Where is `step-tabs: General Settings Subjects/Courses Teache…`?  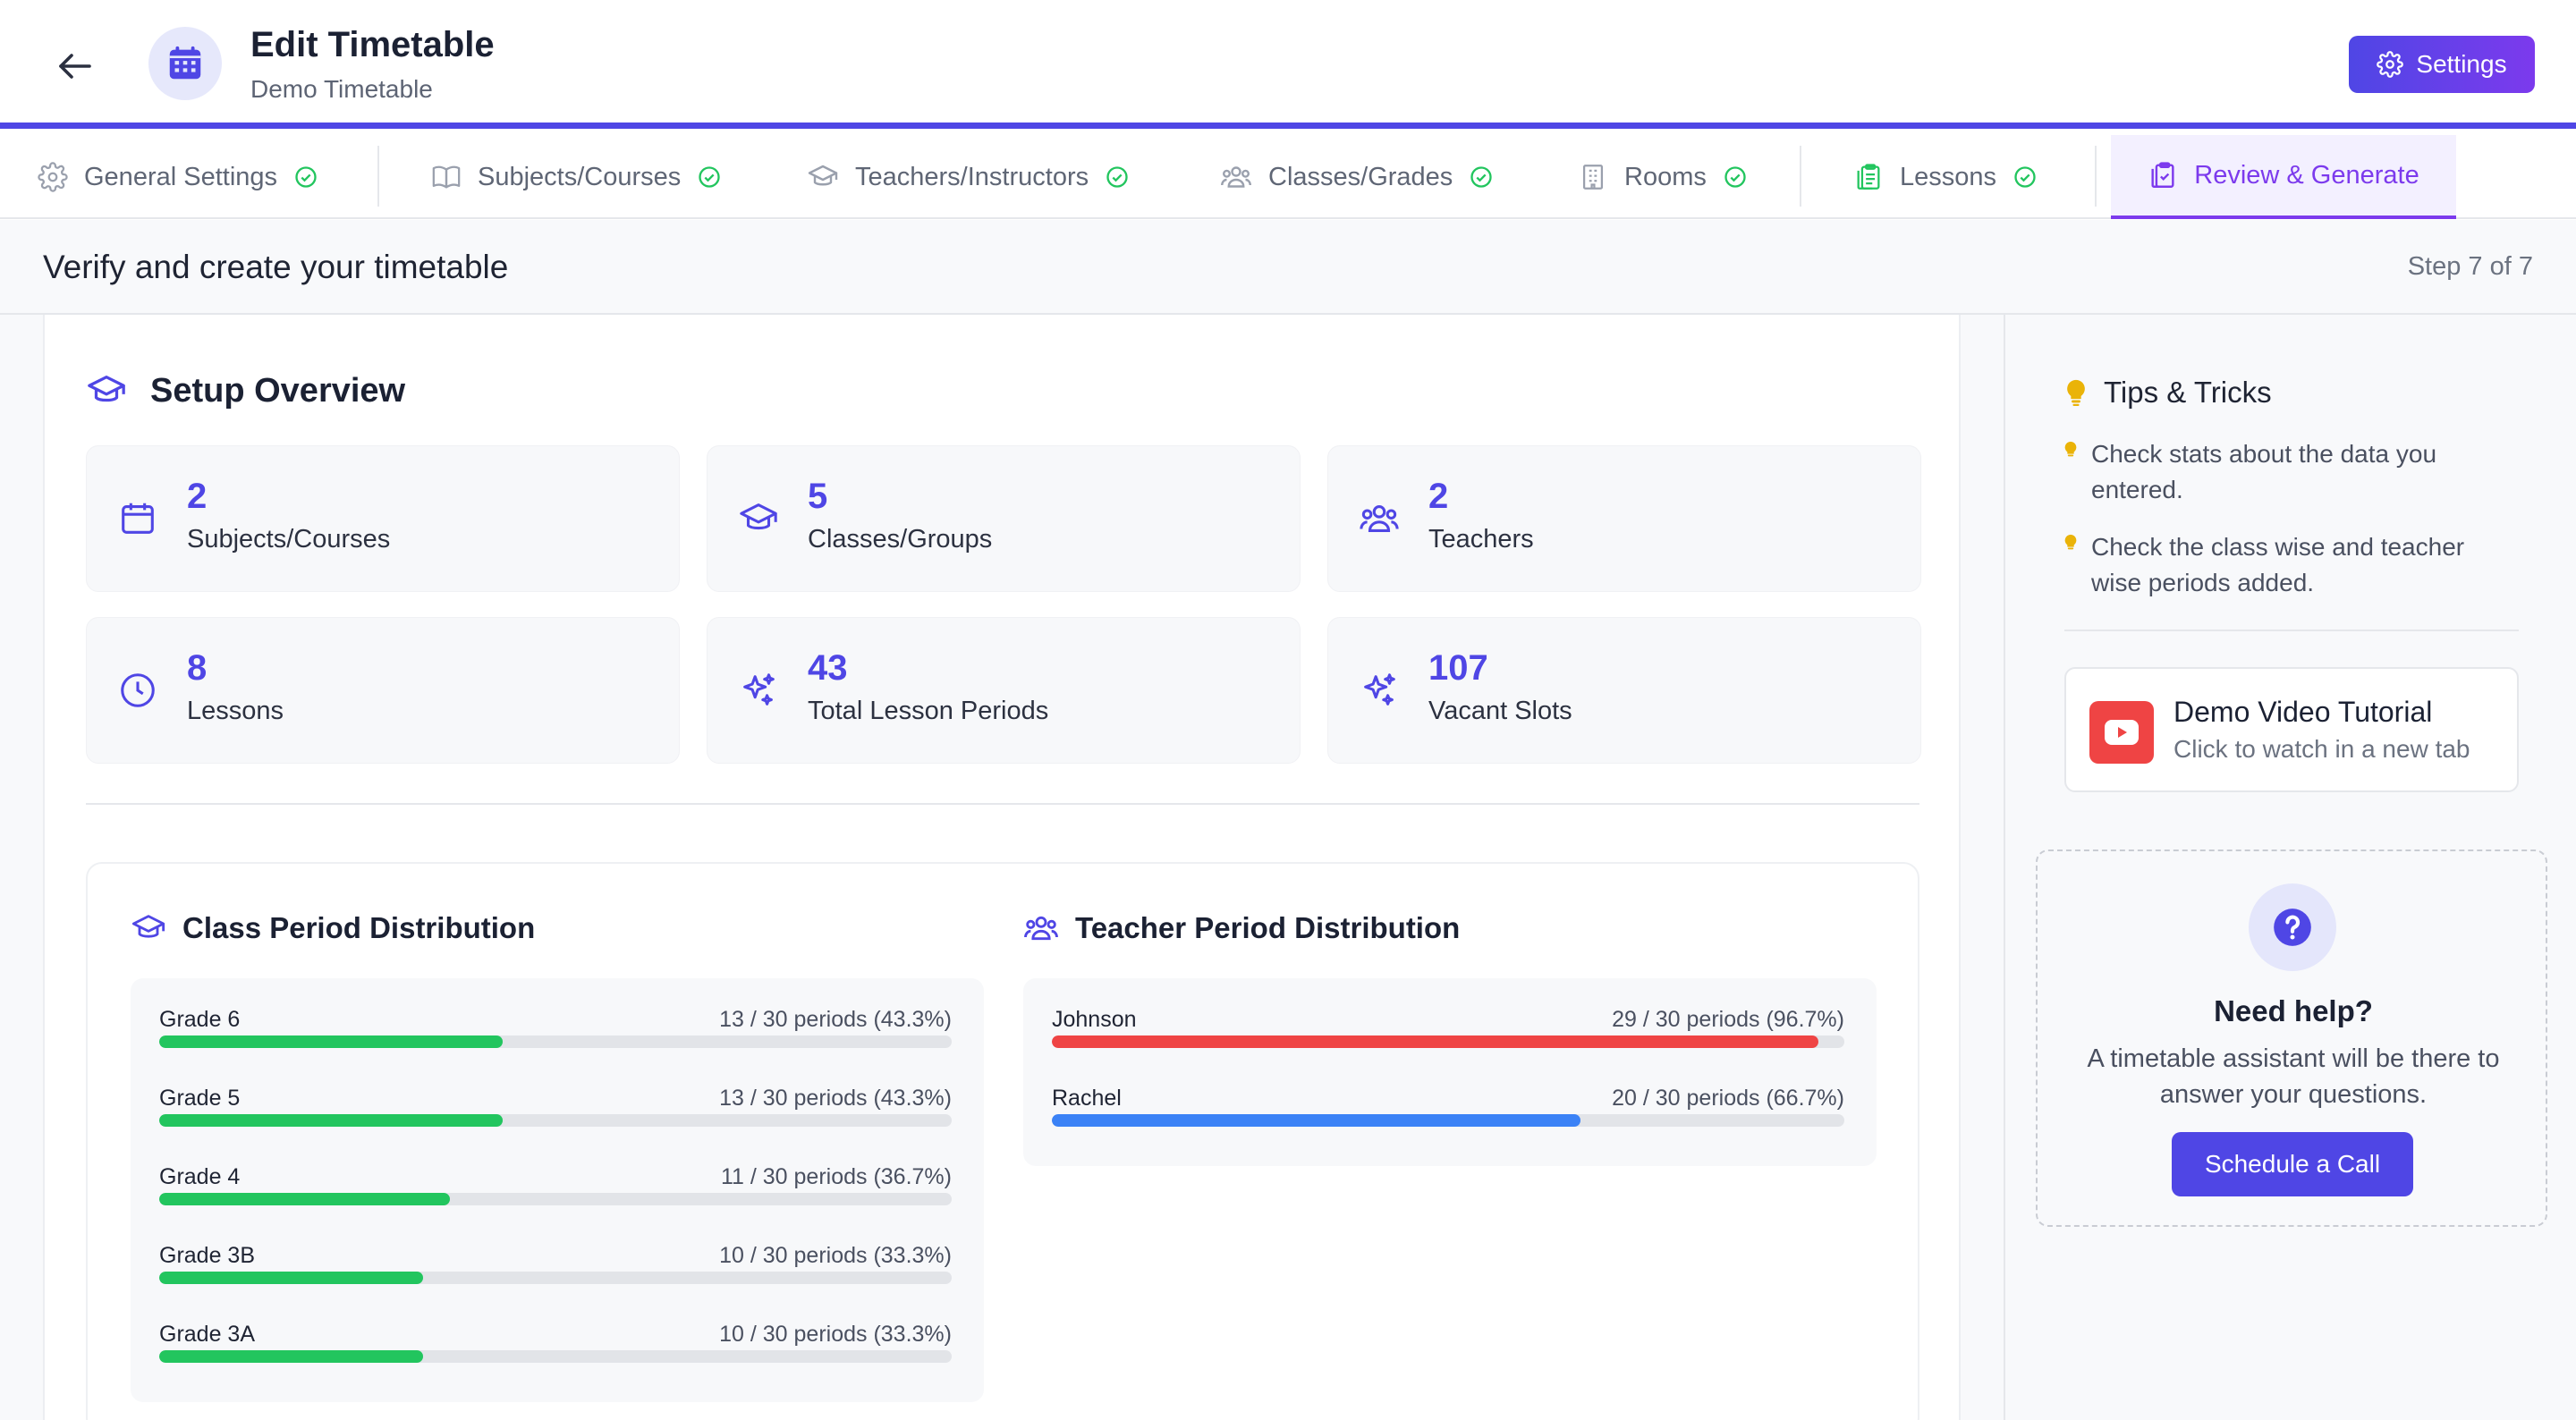 step-tabs: General Settings Subjects/Courses Teache… is located at coordinates (1288, 177).